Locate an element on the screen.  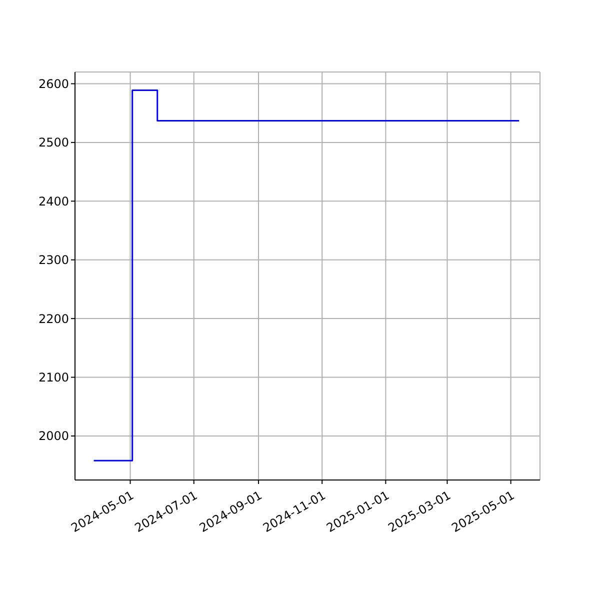
y-tick-label: 2100 is located at coordinates (53, 377).